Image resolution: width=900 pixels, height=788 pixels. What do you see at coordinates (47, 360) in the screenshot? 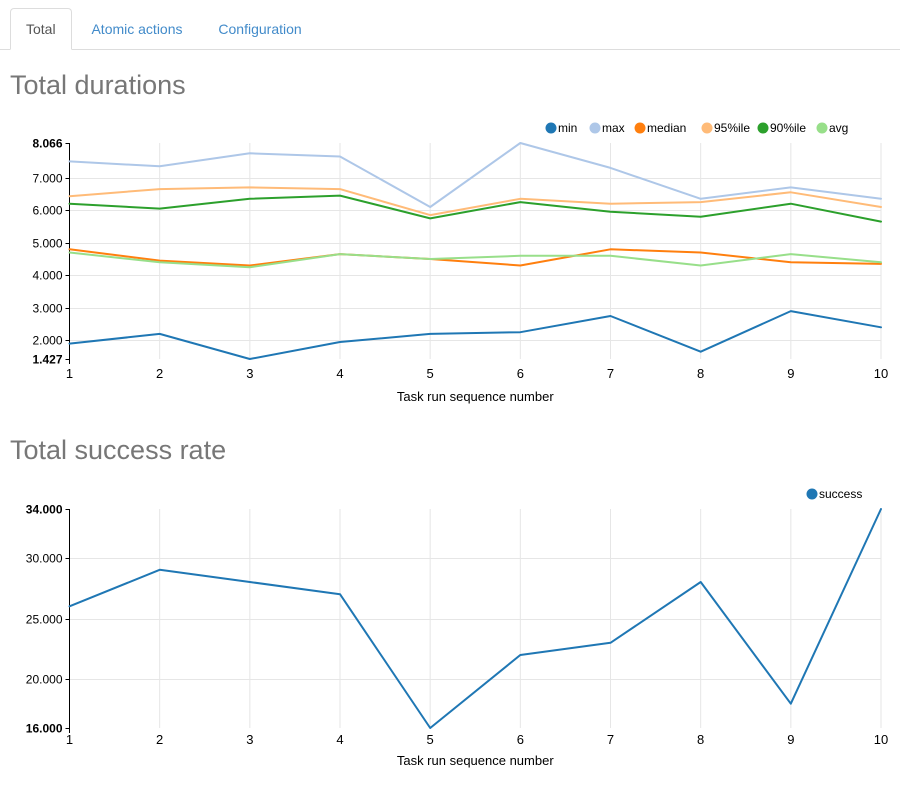
I see `y-tick-label: 1.427` at bounding box center [47, 360].